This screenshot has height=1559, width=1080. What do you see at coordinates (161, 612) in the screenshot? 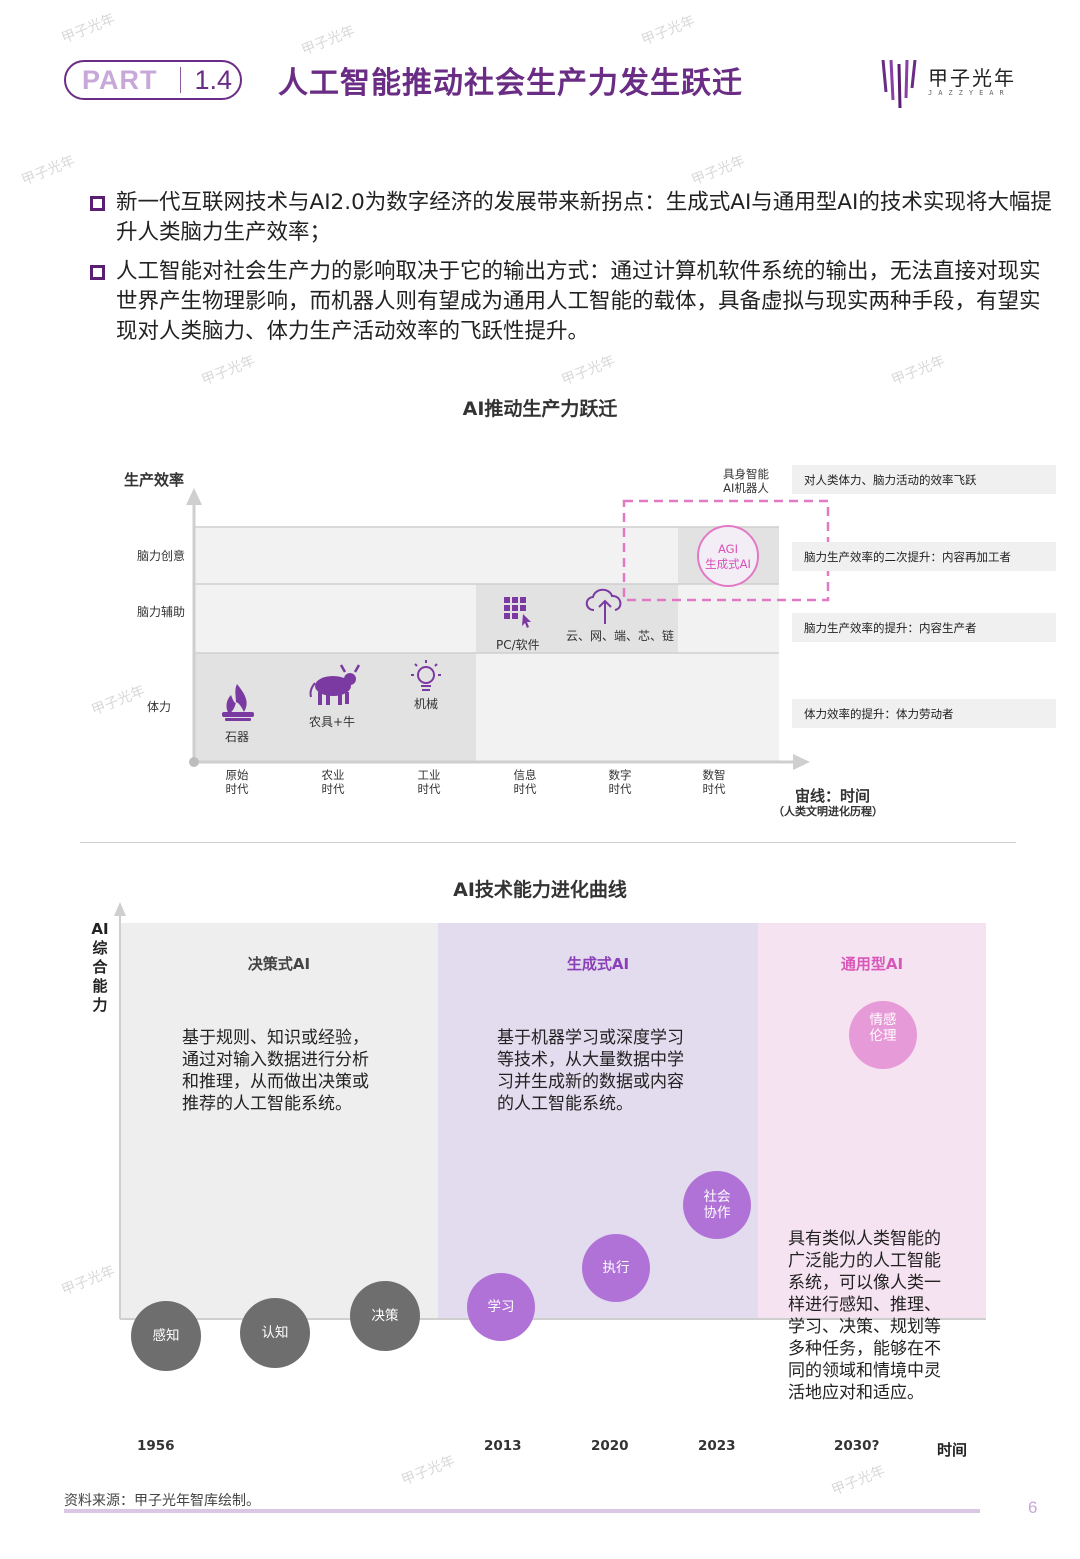
I see `level-label-assist: 脑力辅助` at bounding box center [161, 612].